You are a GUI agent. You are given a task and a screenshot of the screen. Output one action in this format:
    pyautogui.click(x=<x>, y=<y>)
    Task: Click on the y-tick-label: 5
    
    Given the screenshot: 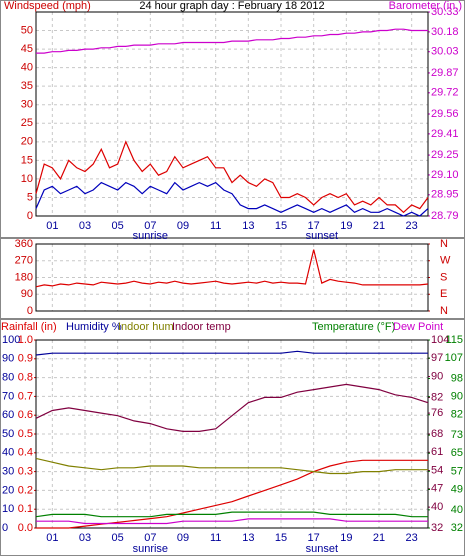 What is the action you would take?
    pyautogui.click(x=30, y=197)
    